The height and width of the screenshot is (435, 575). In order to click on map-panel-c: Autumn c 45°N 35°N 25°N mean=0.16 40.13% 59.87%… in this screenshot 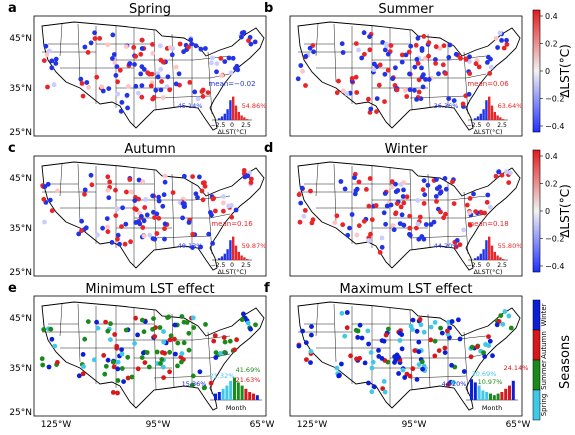, I will do `click(137, 209)`.